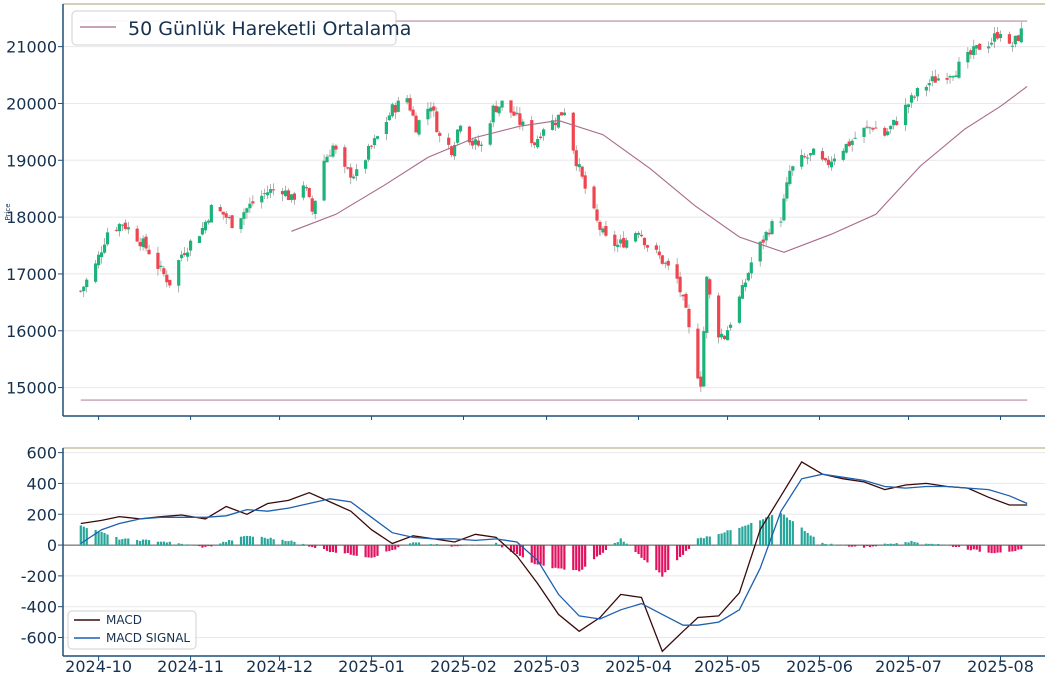 This screenshot has height=677, width=1050. Describe the element at coordinates (1000, 666) in the screenshot. I see `x-tick-label: 2025-08` at that location.